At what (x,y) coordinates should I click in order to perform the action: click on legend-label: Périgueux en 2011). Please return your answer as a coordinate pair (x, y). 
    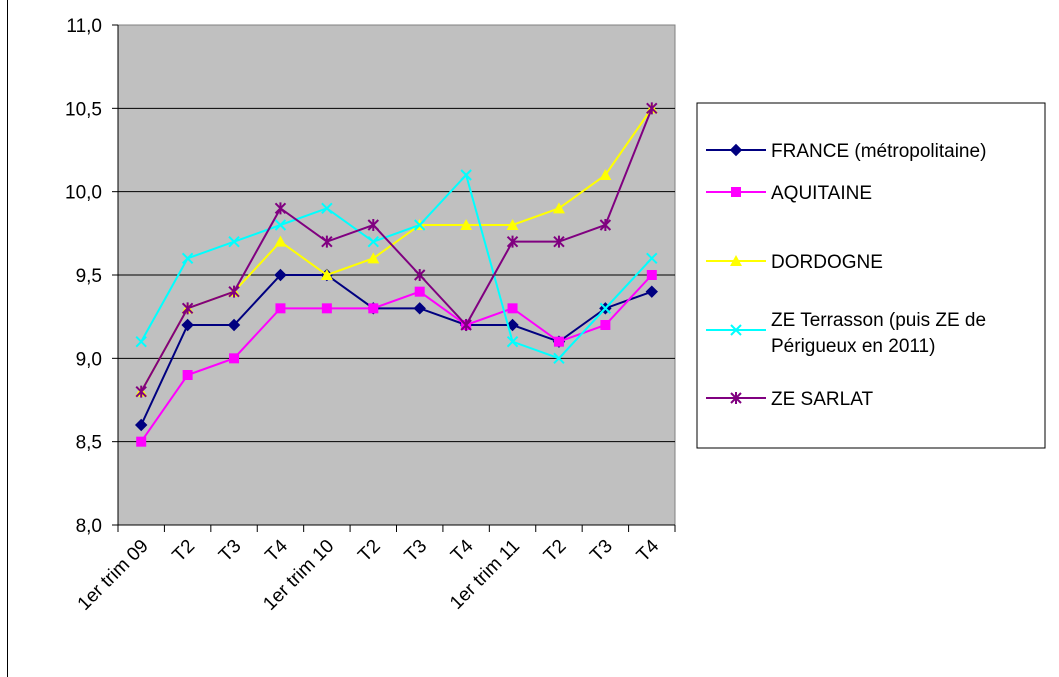
    Looking at the image, I should click on (853, 346).